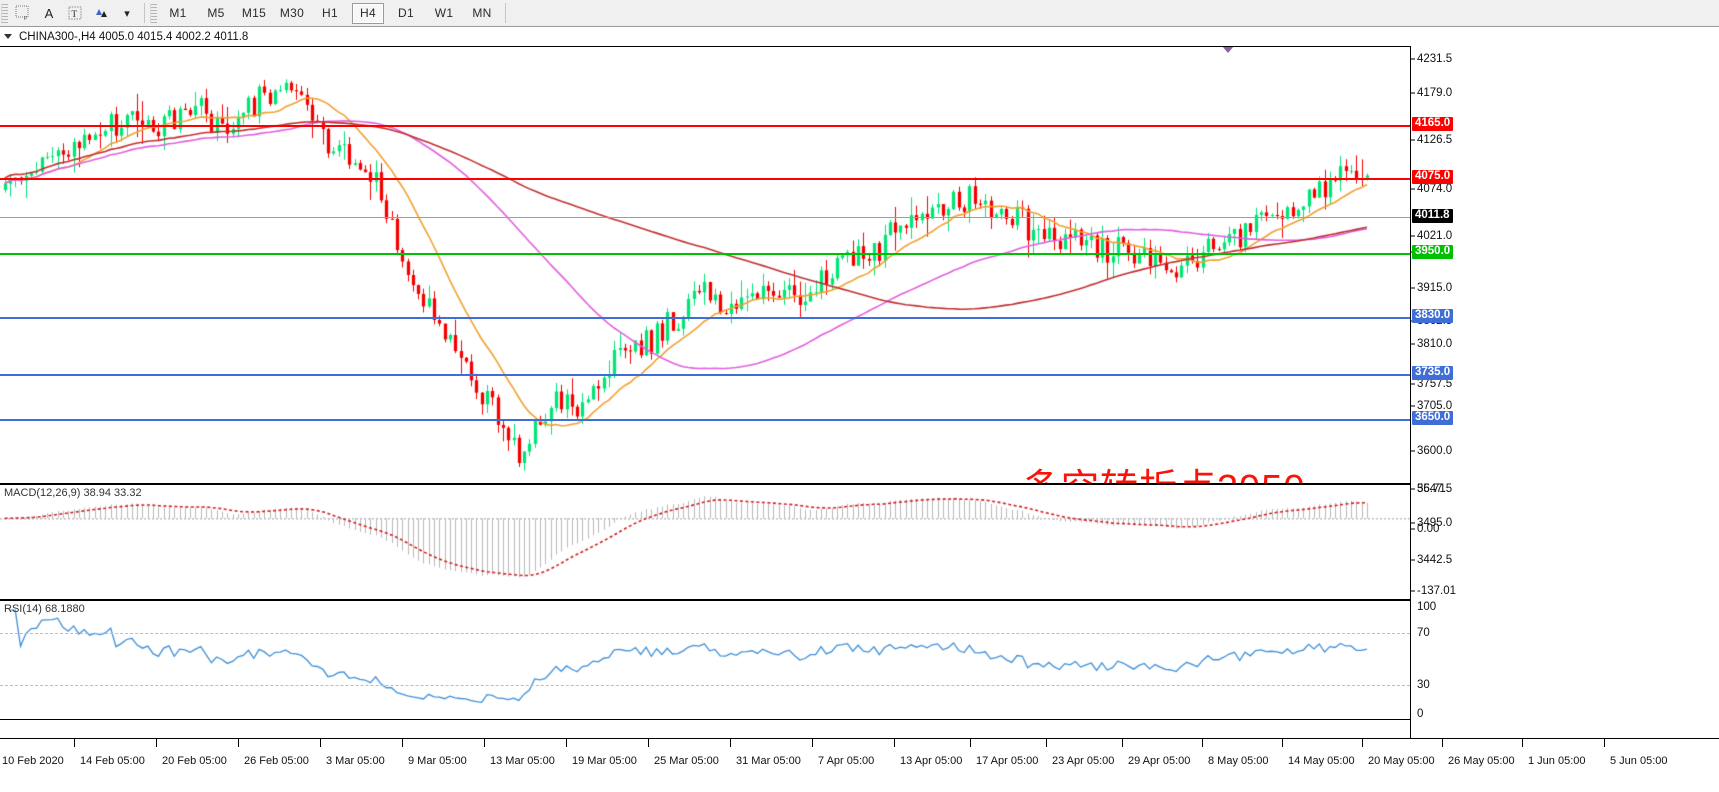 The height and width of the screenshot is (792, 1719). I want to click on price-tick-label: 3442.5, so click(1435, 560).